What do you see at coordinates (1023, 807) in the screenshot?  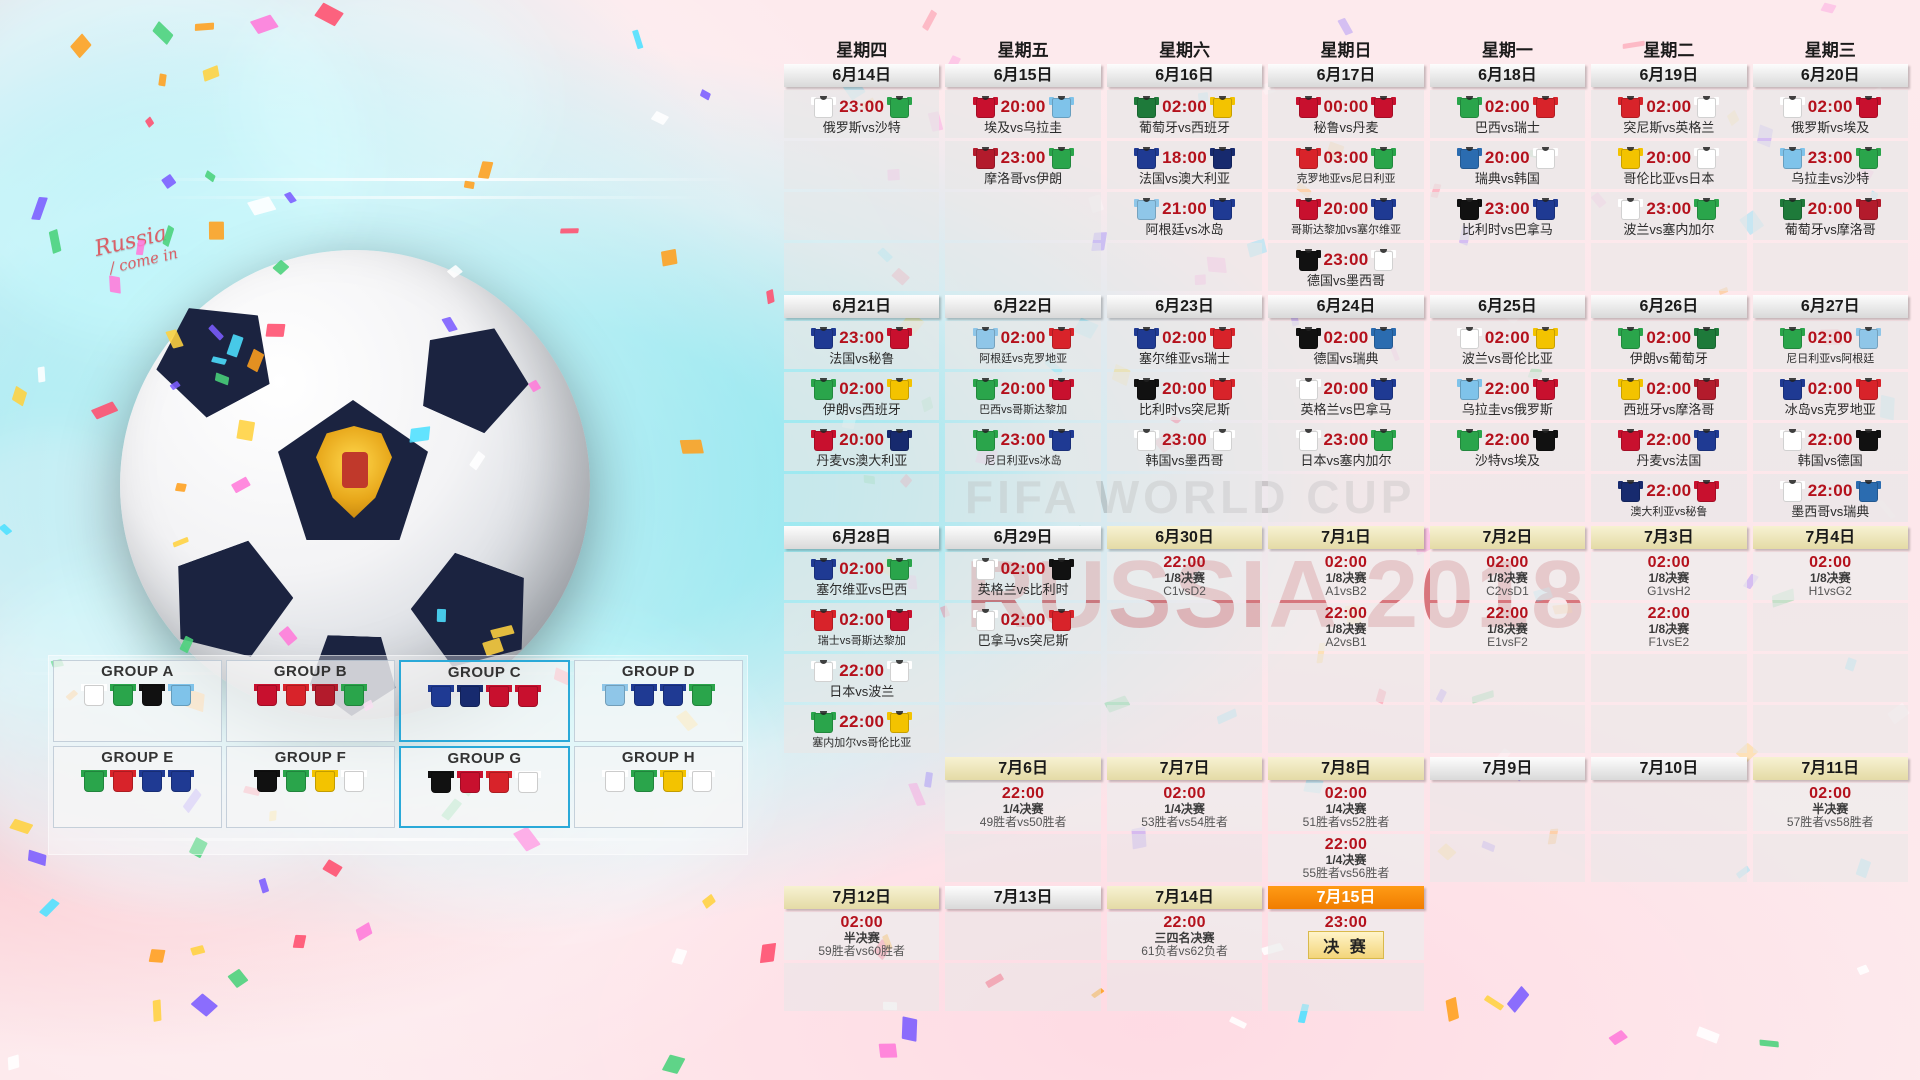 I see `knockout-match-cell: 22:00 1/4决赛 49胜者vs50胜者` at bounding box center [1023, 807].